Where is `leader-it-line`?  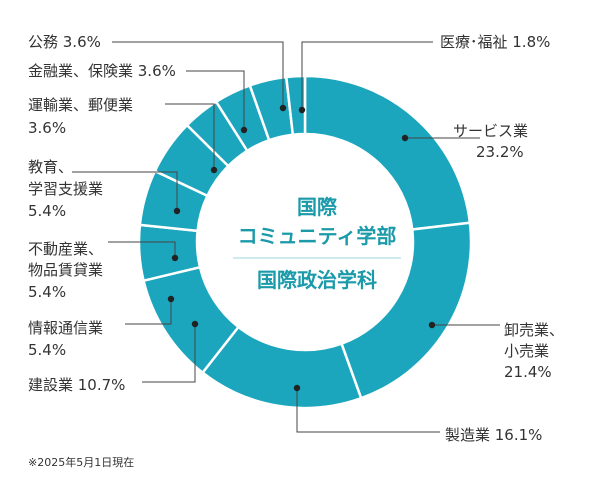 leader-it-line is located at coordinates (148, 312).